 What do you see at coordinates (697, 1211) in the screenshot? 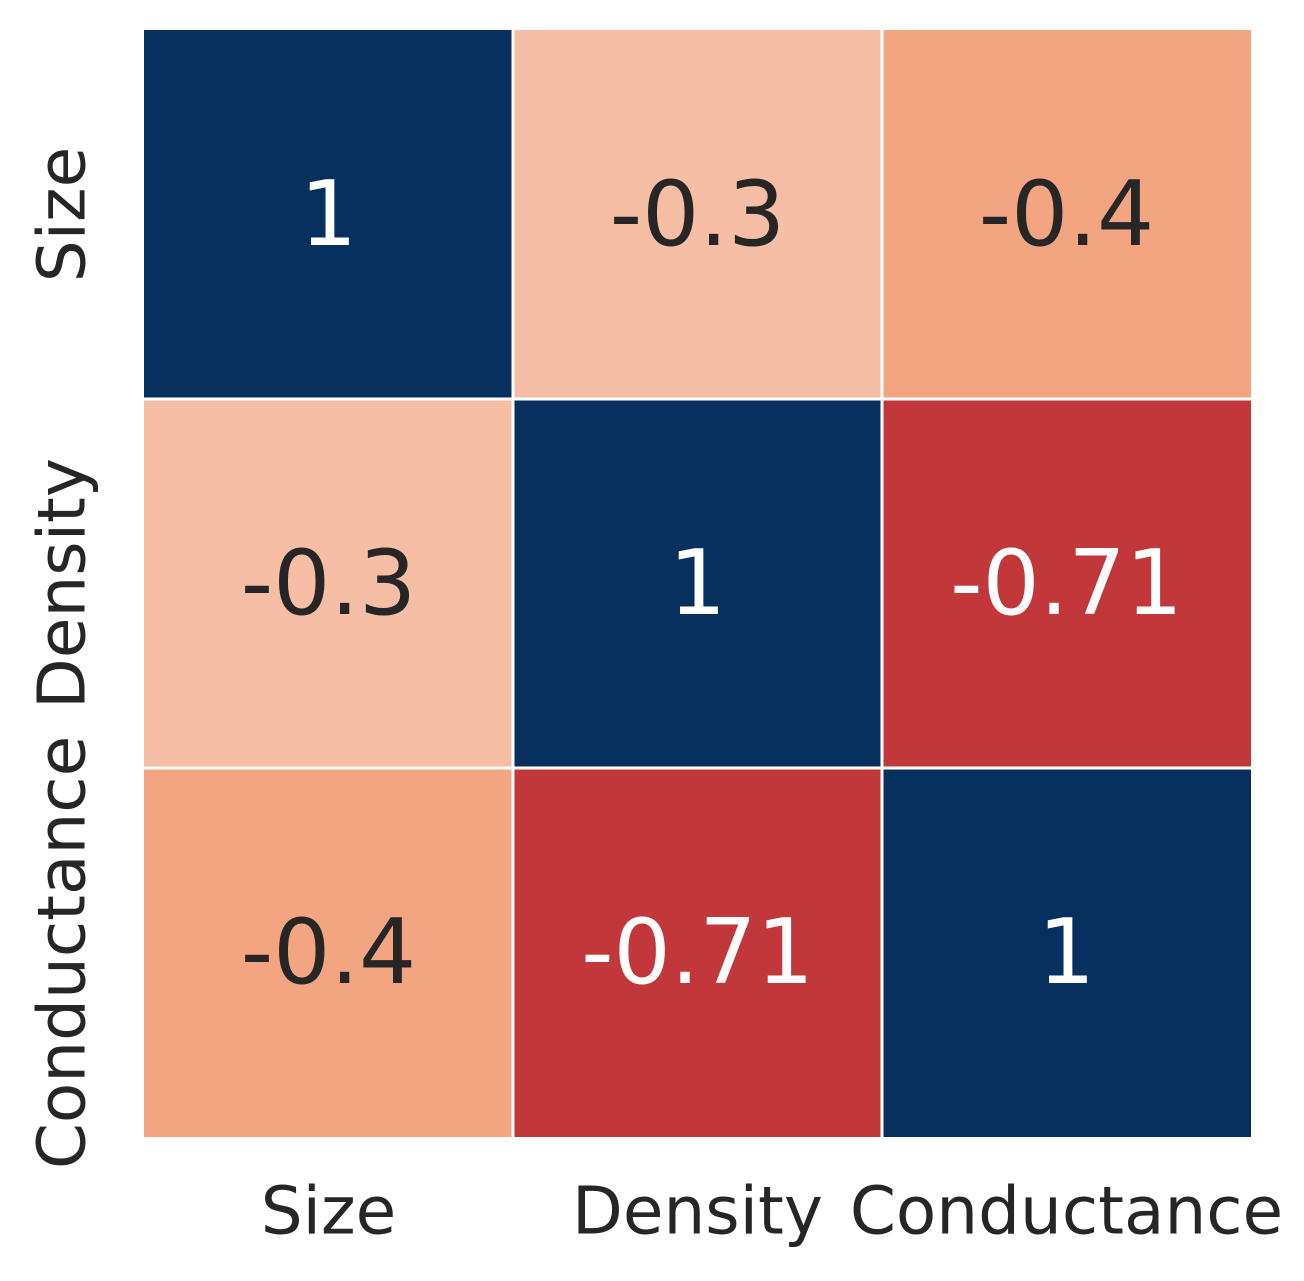
I see `x-tick-label: Density` at bounding box center [697, 1211].